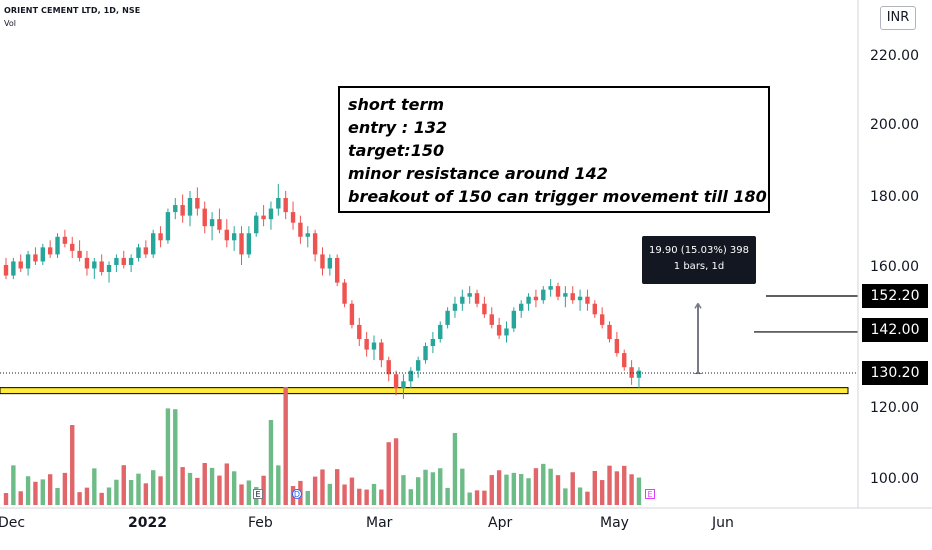 This screenshot has height=550, width=932. What do you see at coordinates (396, 150) in the screenshot?
I see `note-line: target:150` at bounding box center [396, 150].